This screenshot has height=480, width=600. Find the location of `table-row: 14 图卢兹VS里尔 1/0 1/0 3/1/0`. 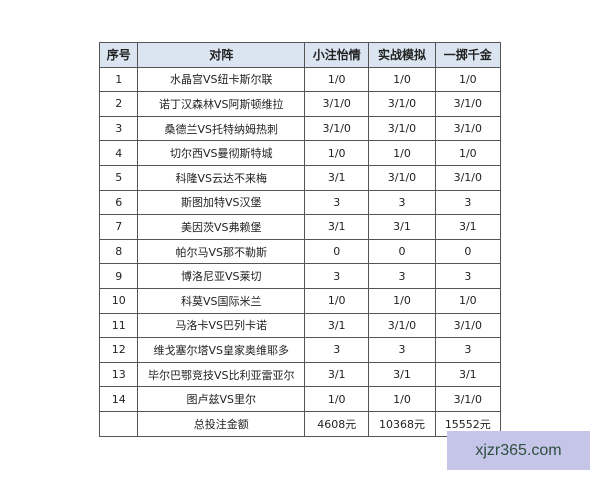

table-row: 14 图卢兹VS里尔 1/0 1/0 3/1/0 is located at coordinates (300, 399).